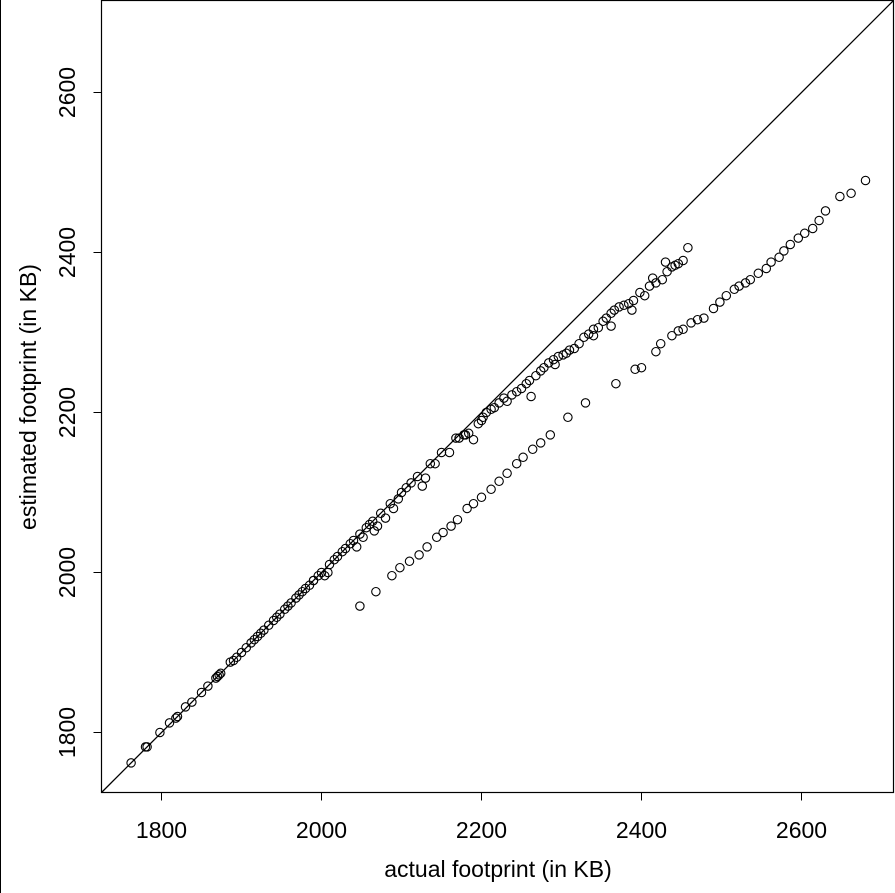 This screenshot has width=895, height=893. Describe the element at coordinates (67, 92) in the screenshot. I see `y-tick-label: 2600` at that location.